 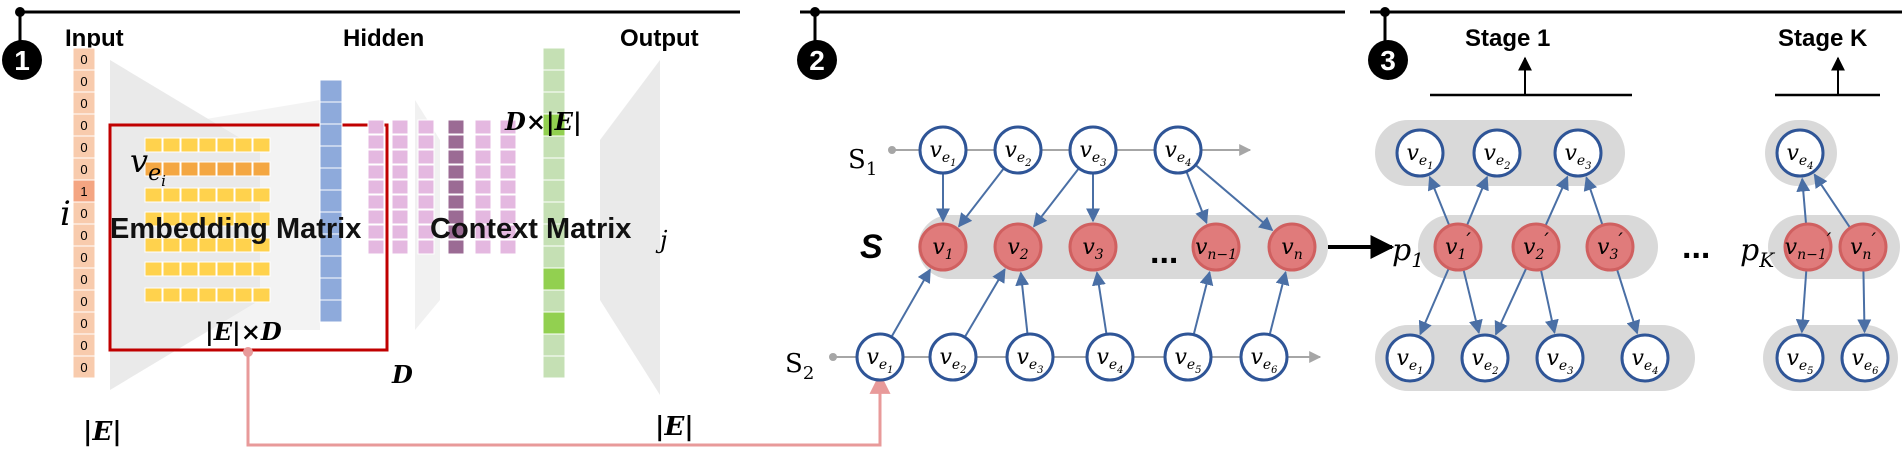 I want to click on node-label: v3′, so click(x=1610, y=245).